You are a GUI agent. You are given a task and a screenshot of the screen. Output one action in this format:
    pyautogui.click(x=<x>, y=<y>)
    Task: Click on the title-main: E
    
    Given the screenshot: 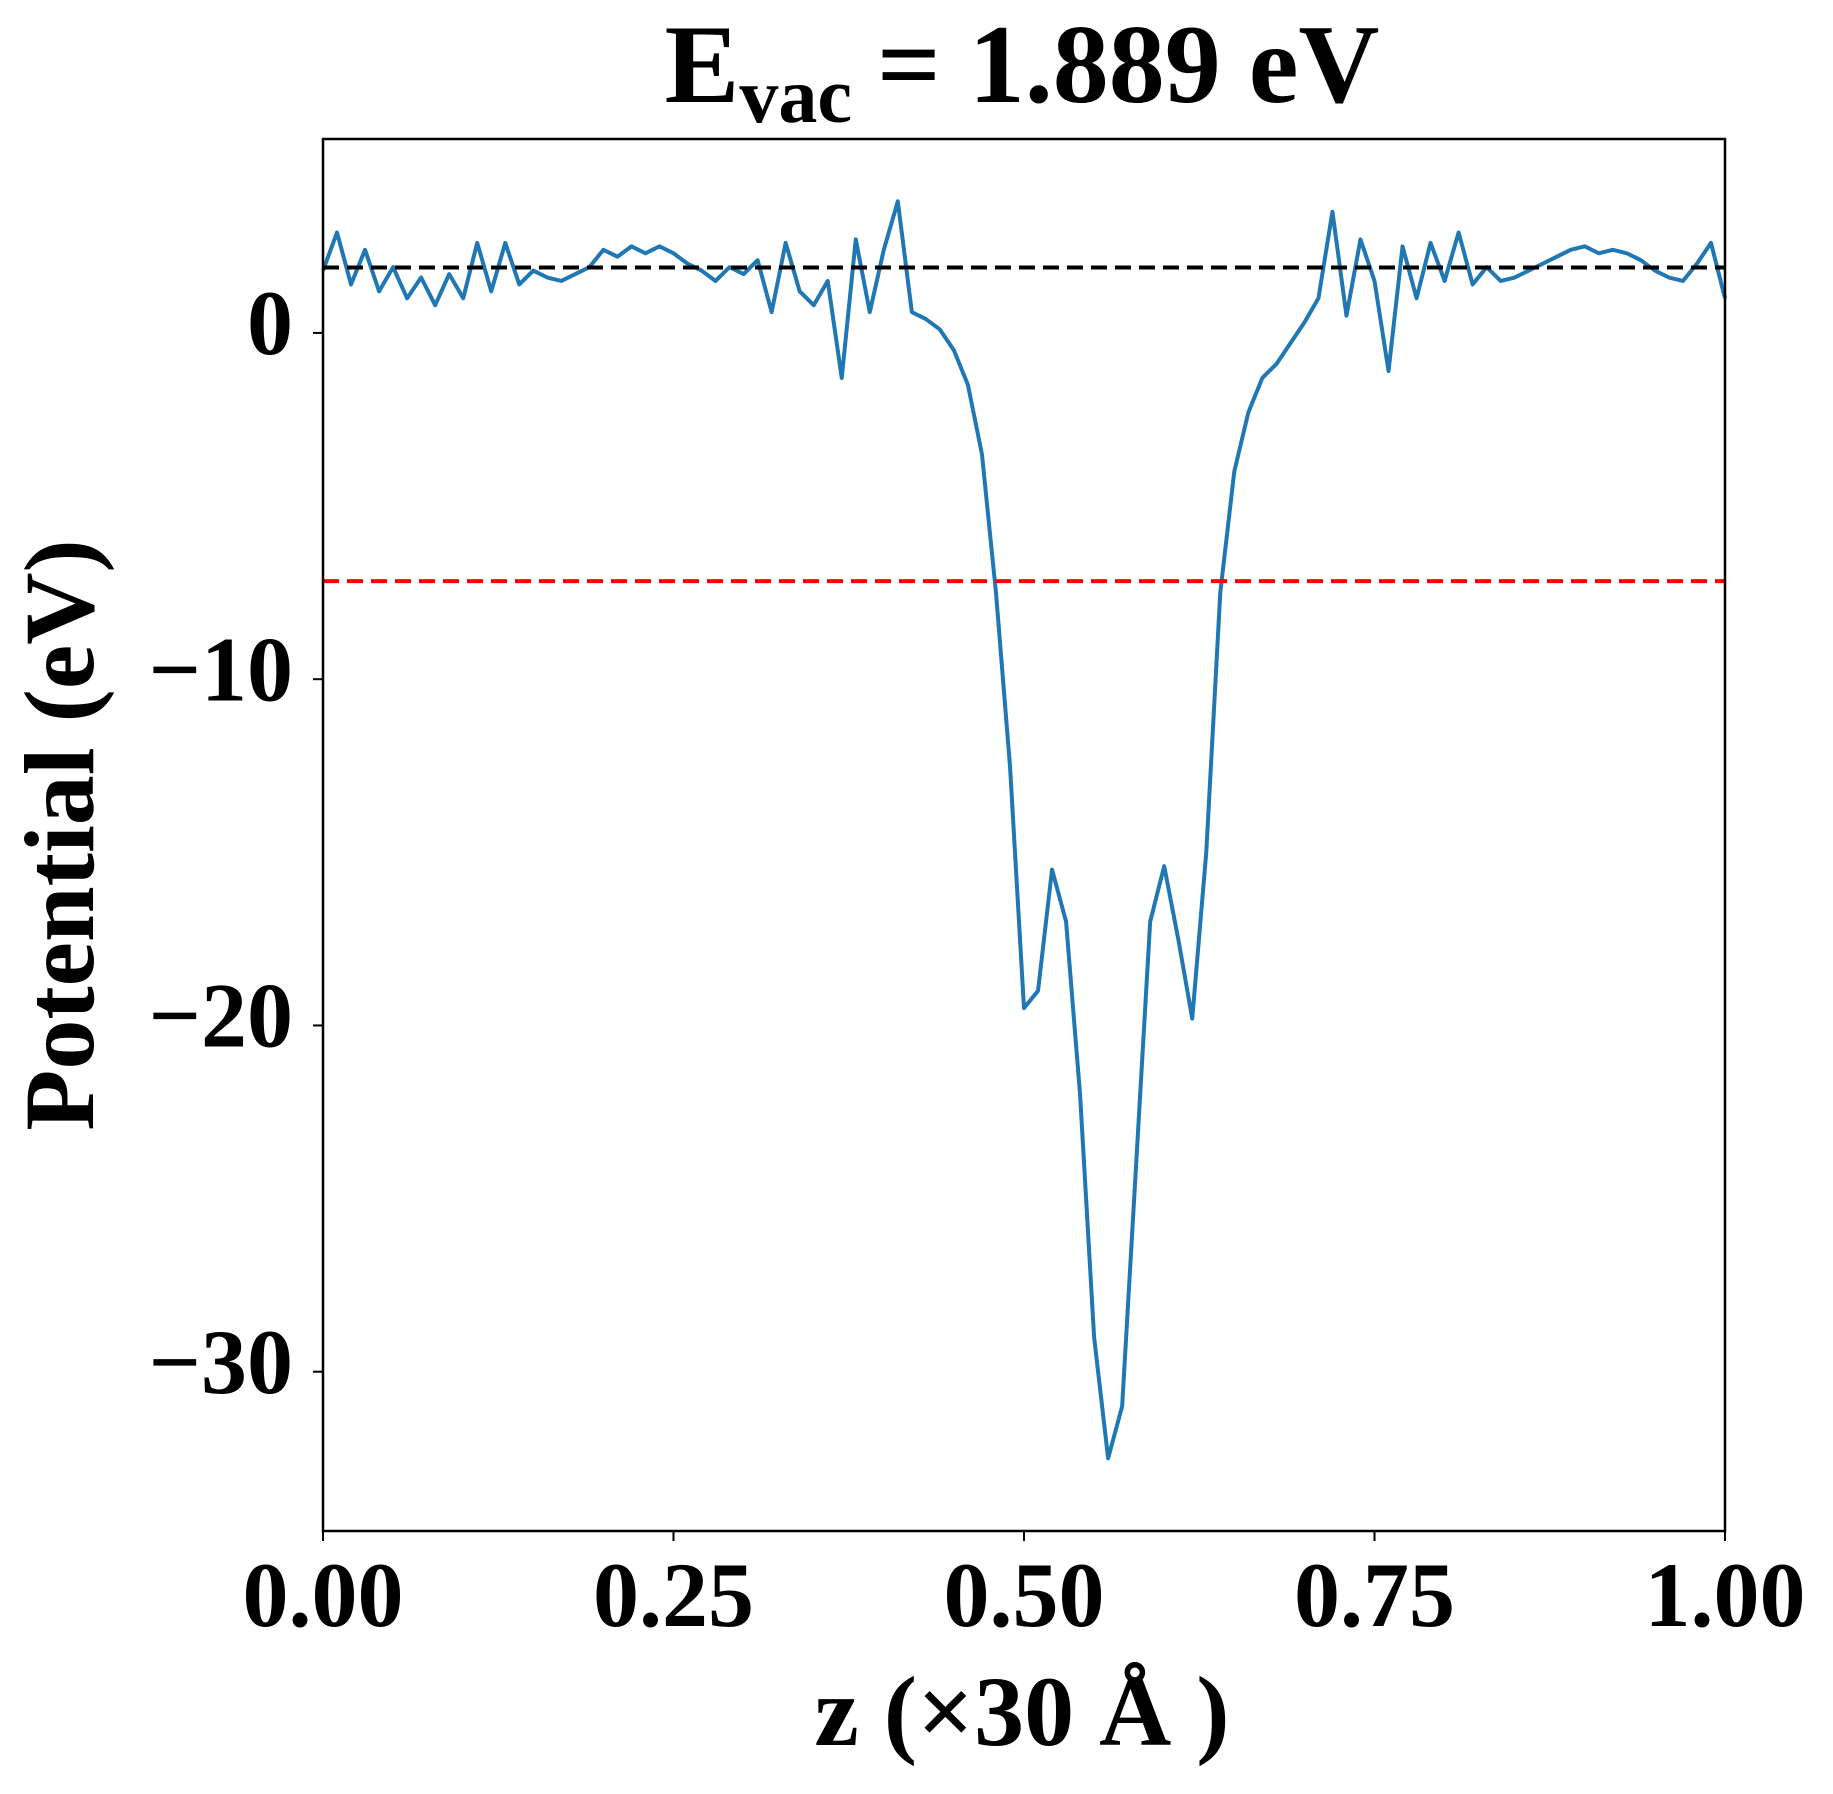 What is the action you would take?
    pyautogui.click(x=702, y=65)
    